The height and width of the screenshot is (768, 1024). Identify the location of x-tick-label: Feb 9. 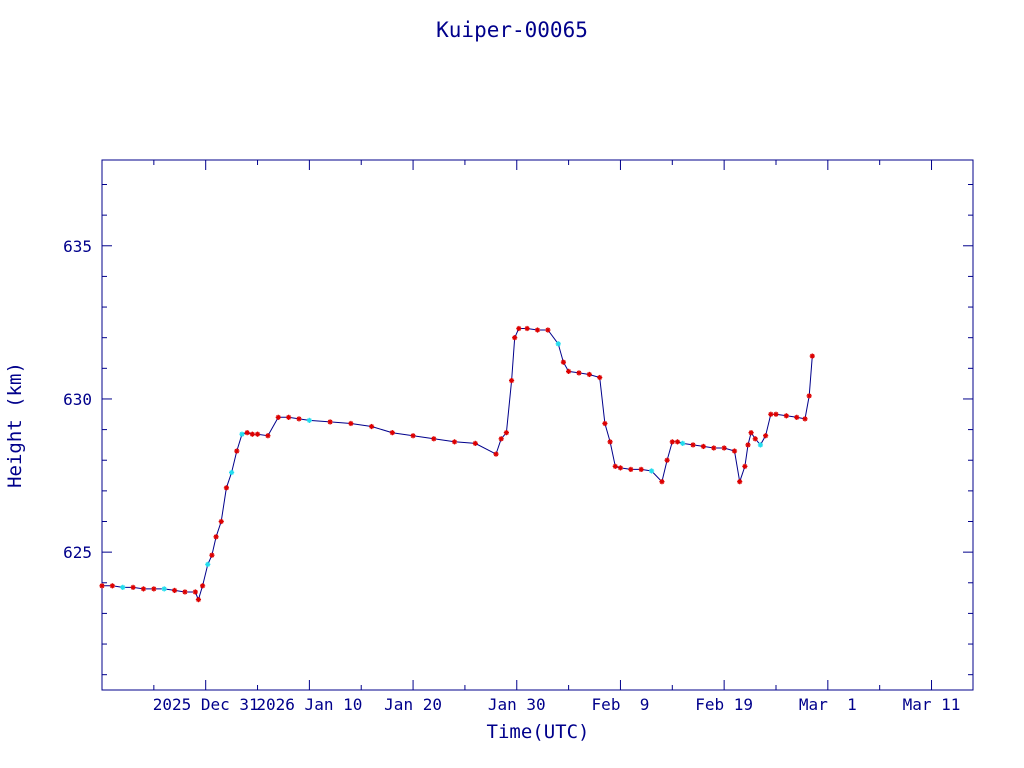
(621, 704).